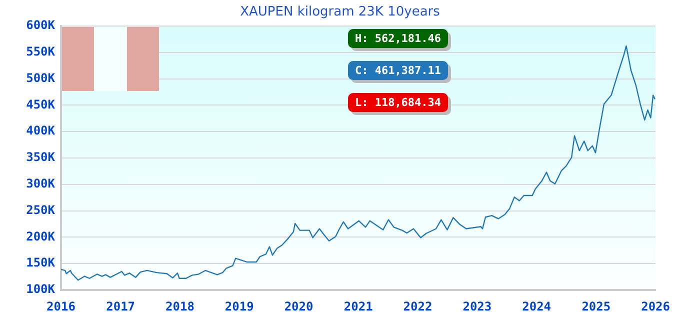 Image resolution: width=680 pixels, height=320 pixels. Describe the element at coordinates (299, 306) in the screenshot. I see `x-tick-label: 2020` at that location.